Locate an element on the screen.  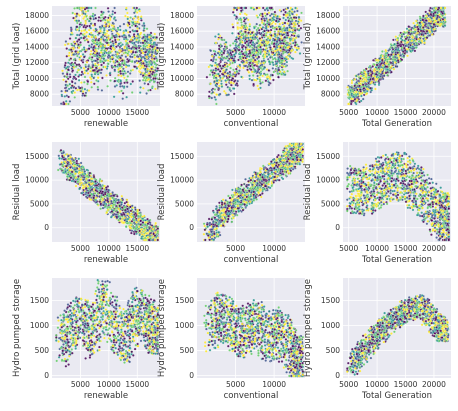
y-tick-label: 18000 is located at coordinates (182, 15).